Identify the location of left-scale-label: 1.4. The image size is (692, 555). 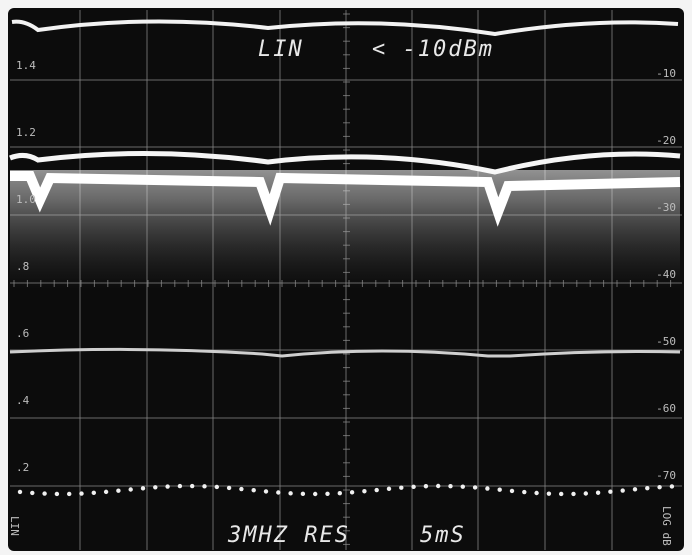
(26, 65).